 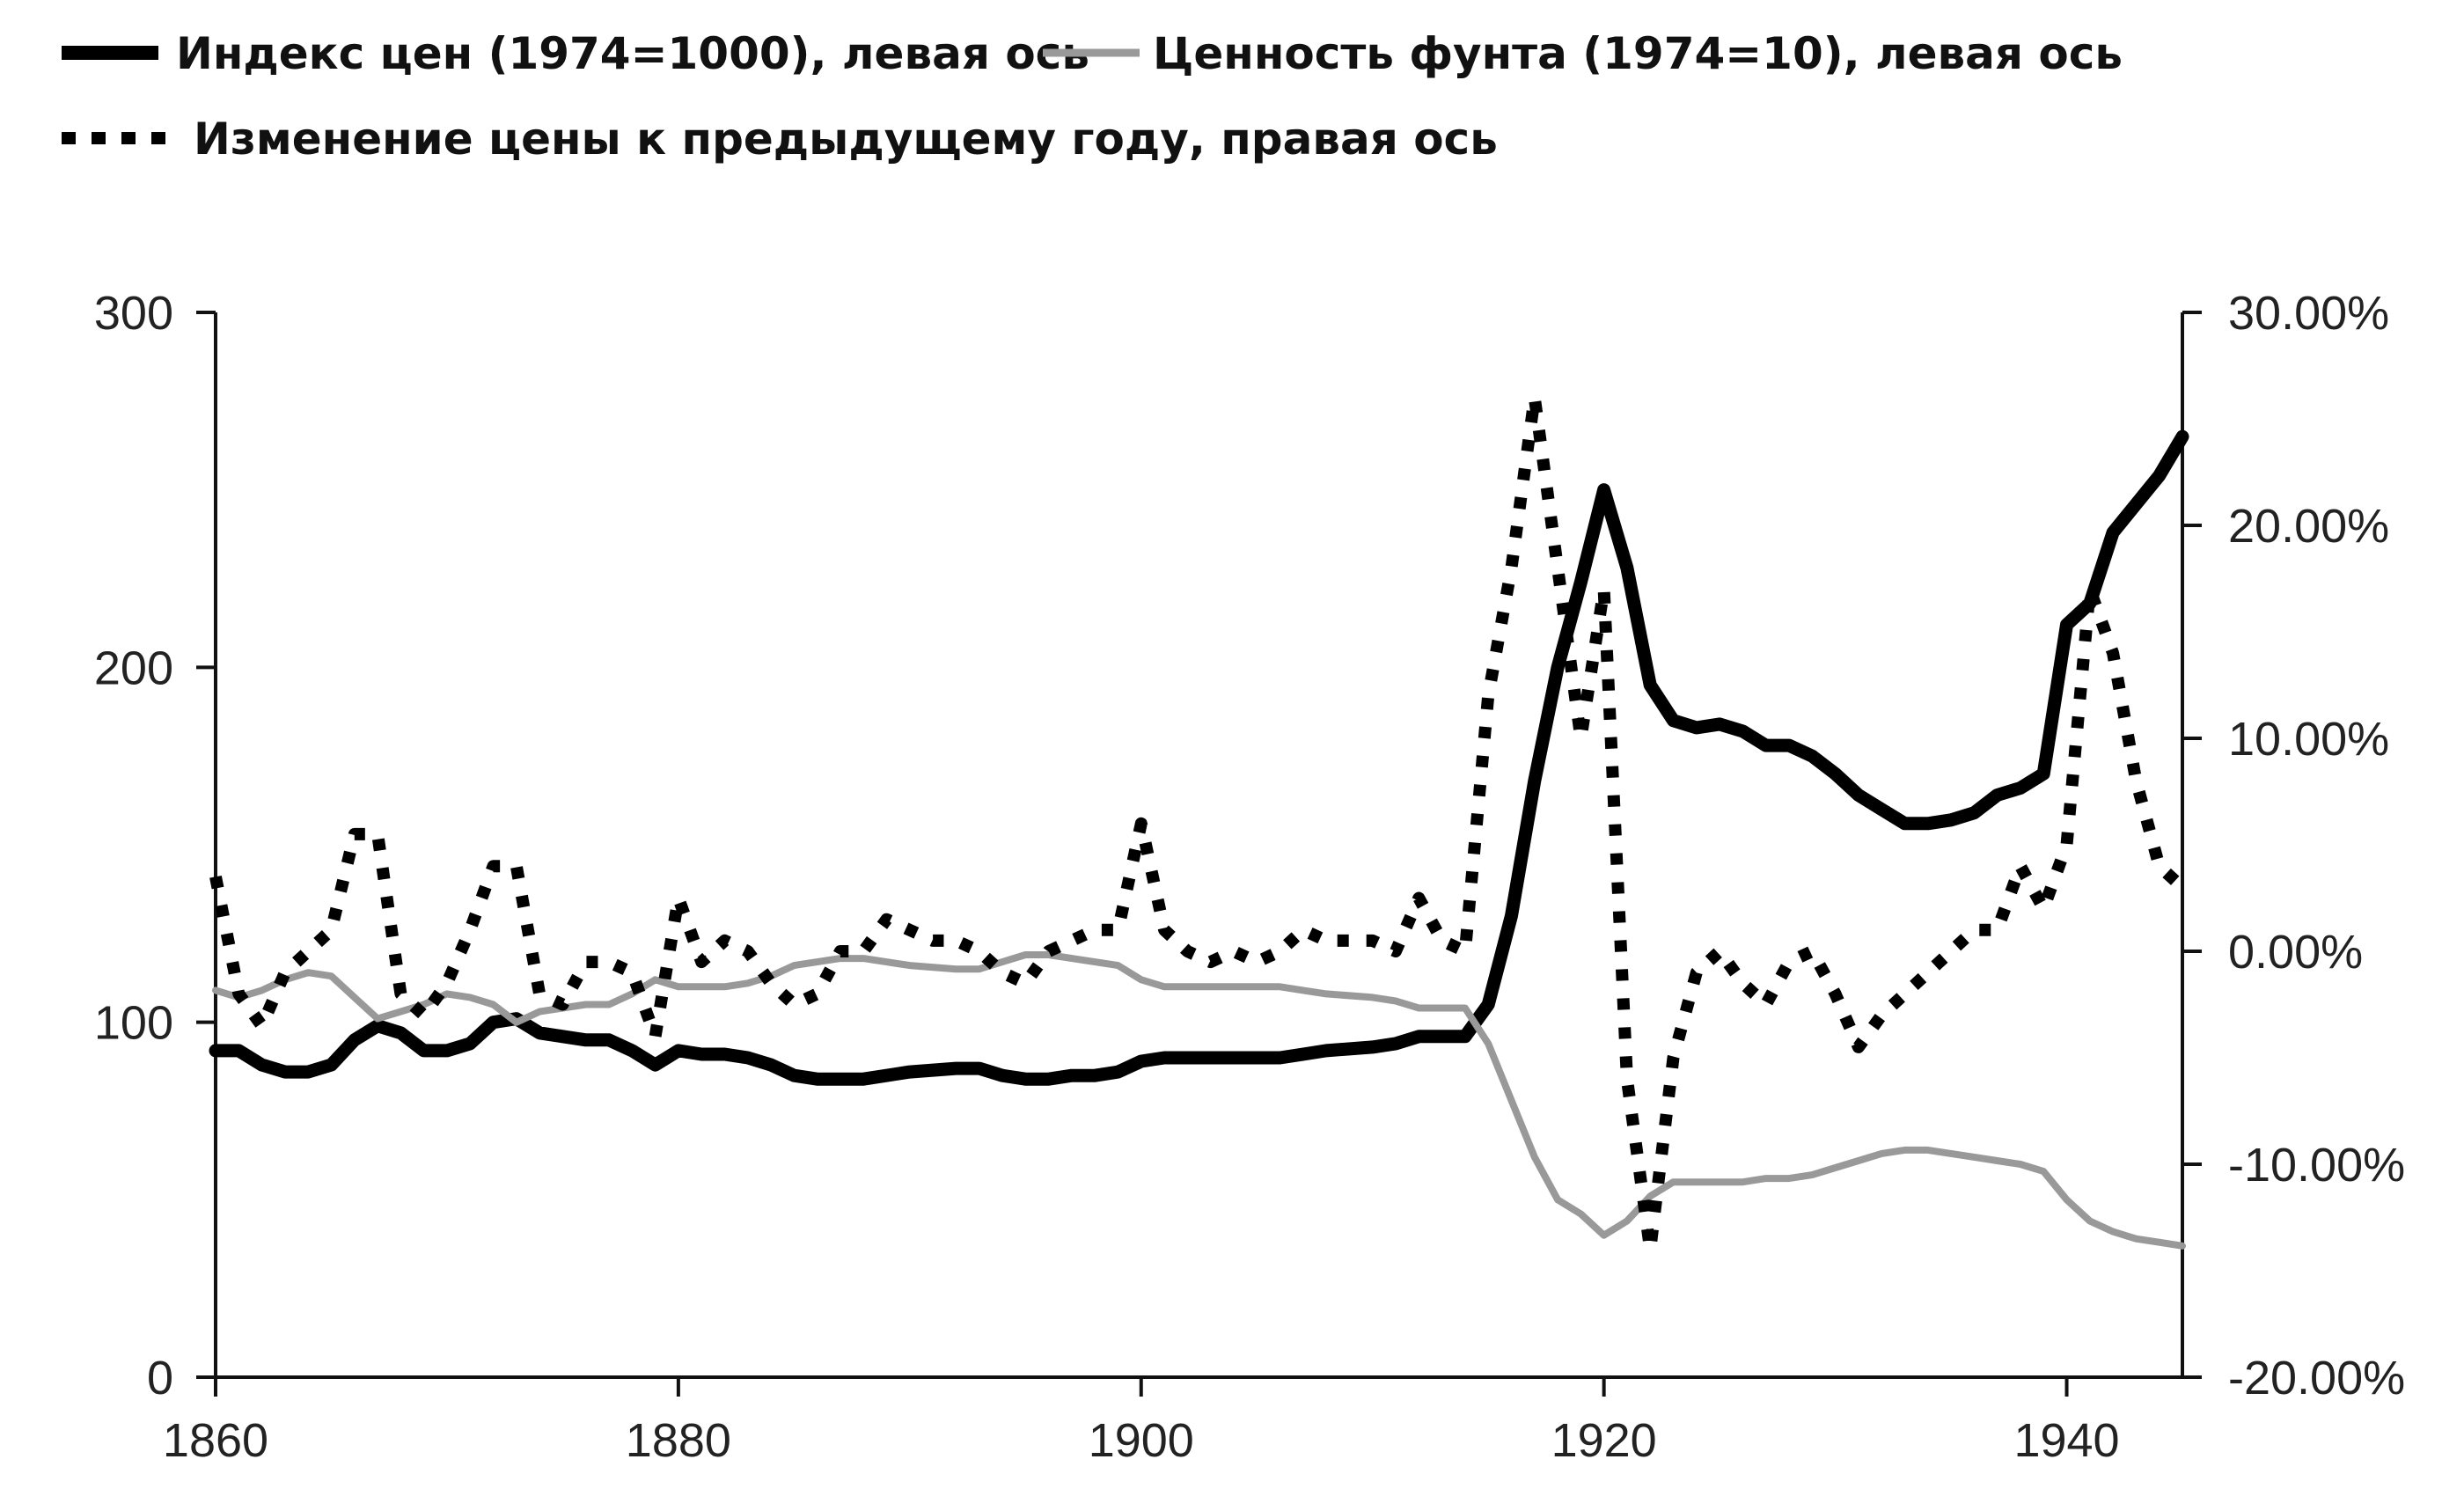 I want to click on left-y-tick-label: 200, so click(x=133, y=668).